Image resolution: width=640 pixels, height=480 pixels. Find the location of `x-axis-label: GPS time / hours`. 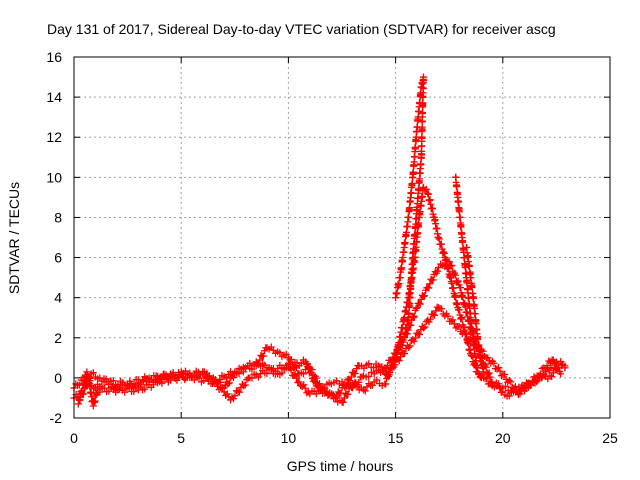

x-axis-label: GPS time / hours is located at coordinates (340, 466).